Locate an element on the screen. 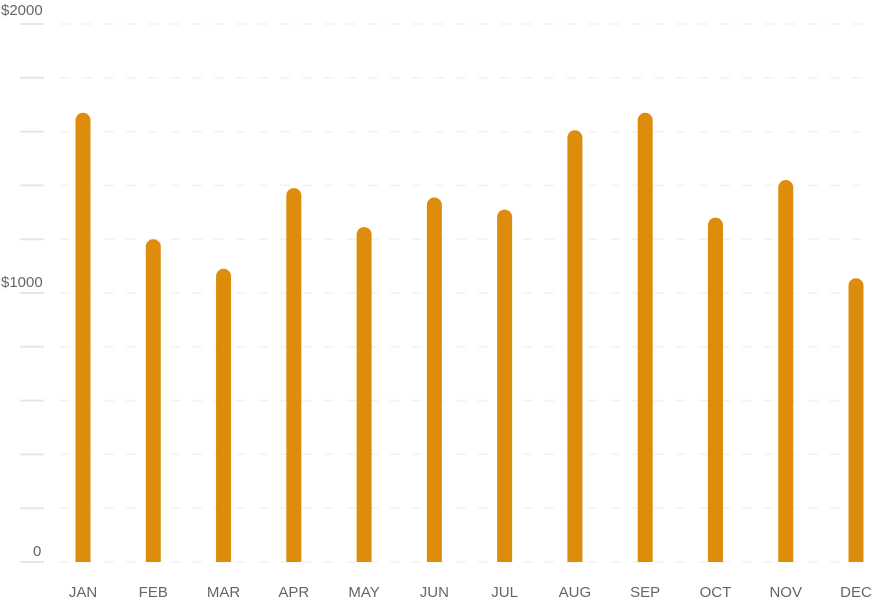  bar-nov is located at coordinates (786, 371).